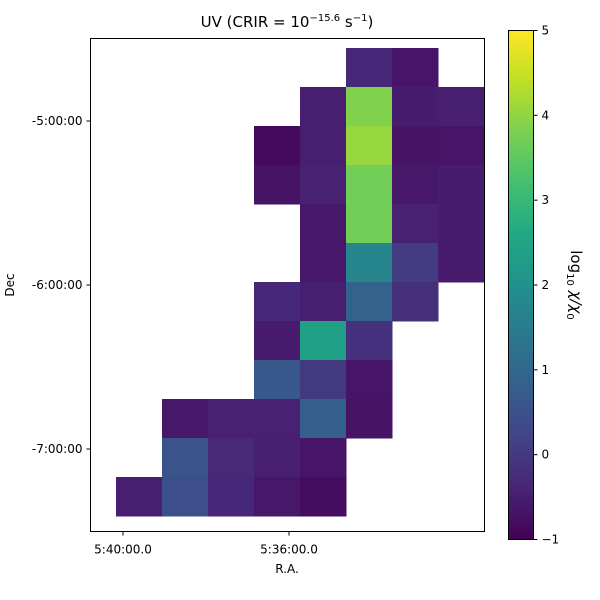 This screenshot has height=600, width=600. Describe the element at coordinates (546, 200) in the screenshot. I see `colorbar-tick-label: 3` at that location.